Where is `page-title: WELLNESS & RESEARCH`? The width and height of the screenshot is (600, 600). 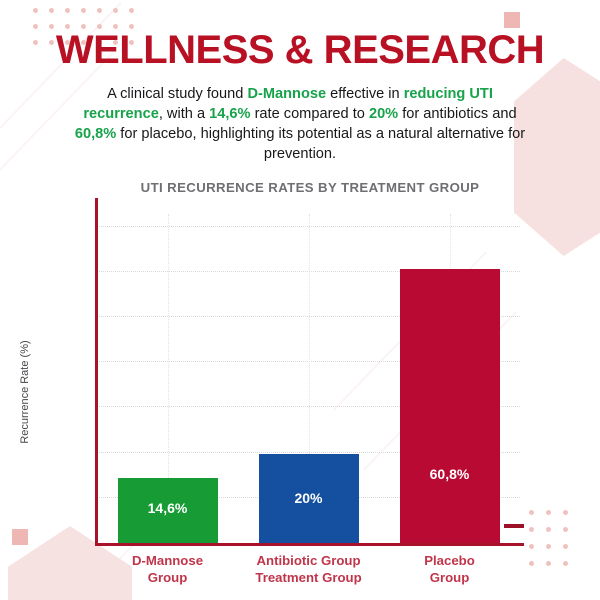
page-title: WELLNESS & RESEARCH is located at coordinates (300, 50).